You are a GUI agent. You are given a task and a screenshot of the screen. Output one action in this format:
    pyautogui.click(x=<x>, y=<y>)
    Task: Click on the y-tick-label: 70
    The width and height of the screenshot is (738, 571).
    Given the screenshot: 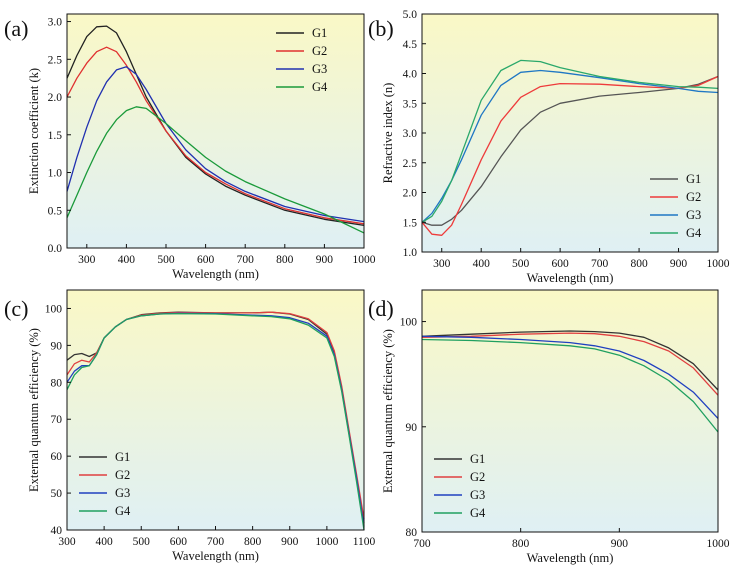 What is the action you would take?
    pyautogui.click(x=57, y=420)
    